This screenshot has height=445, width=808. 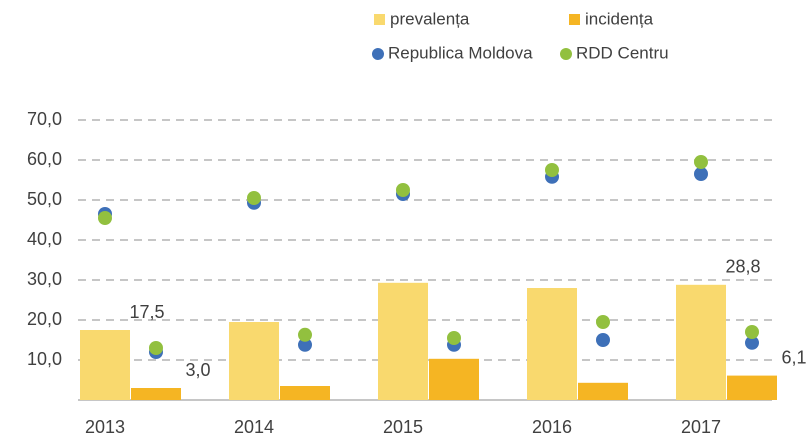 What do you see at coordinates (254, 427) in the screenshot?
I see `x-tick-label: 2014` at bounding box center [254, 427].